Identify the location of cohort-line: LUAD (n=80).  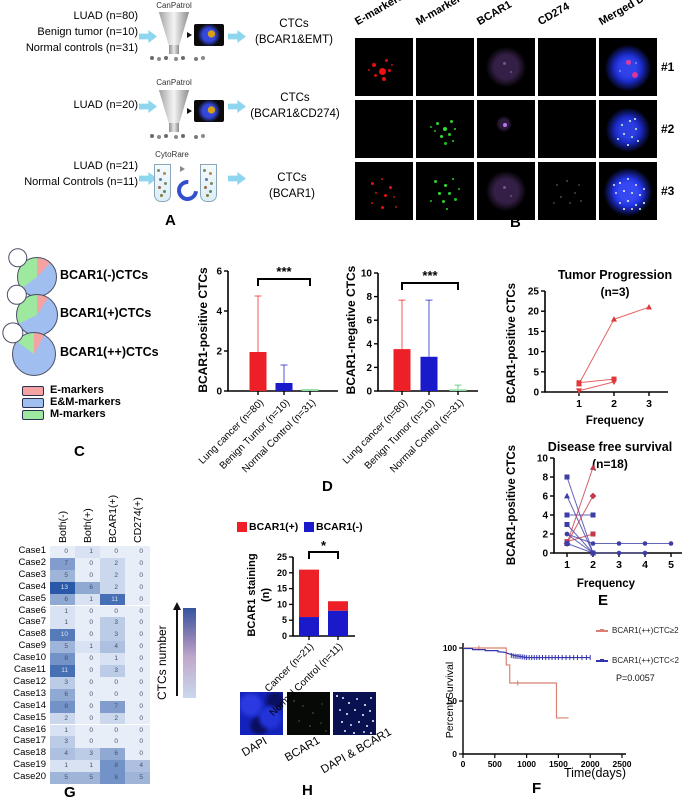
(105, 16).